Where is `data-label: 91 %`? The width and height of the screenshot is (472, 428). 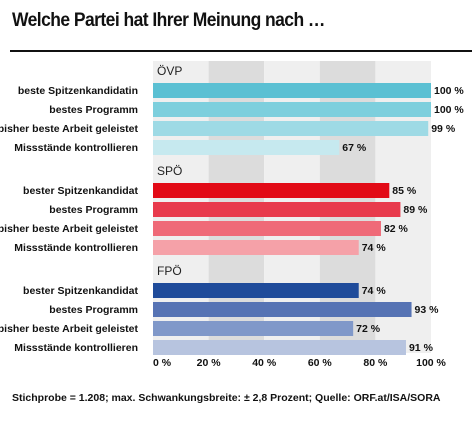
data-label: 91 % is located at coordinates (421, 348).